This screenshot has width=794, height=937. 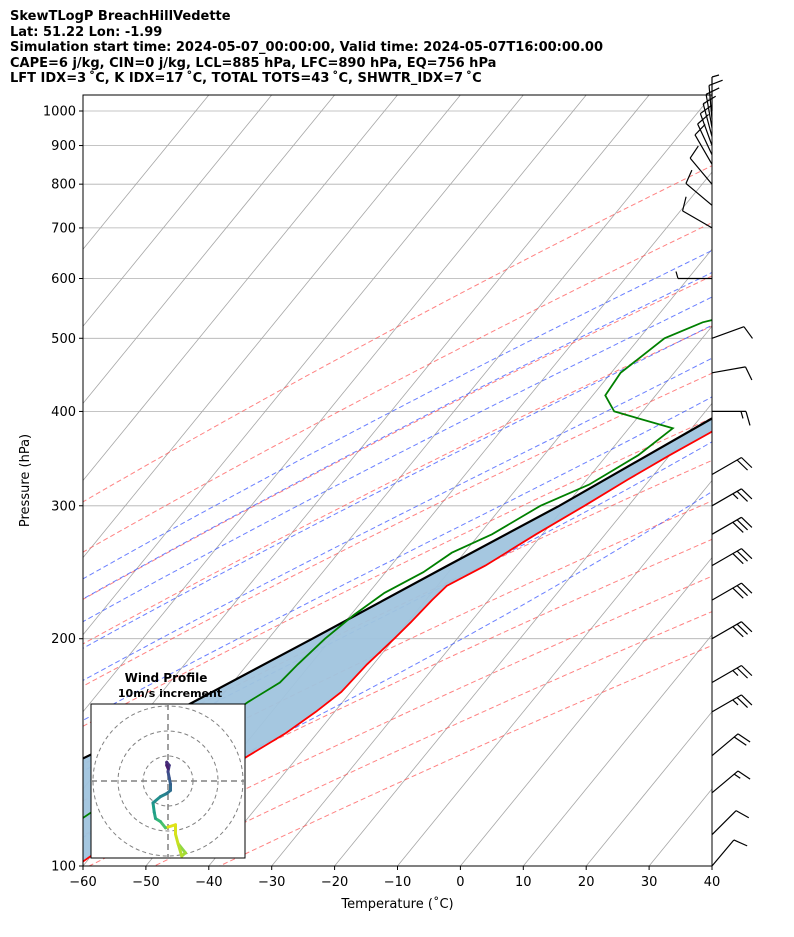 I want to click on y-tick-label: 600, so click(x=63, y=279).